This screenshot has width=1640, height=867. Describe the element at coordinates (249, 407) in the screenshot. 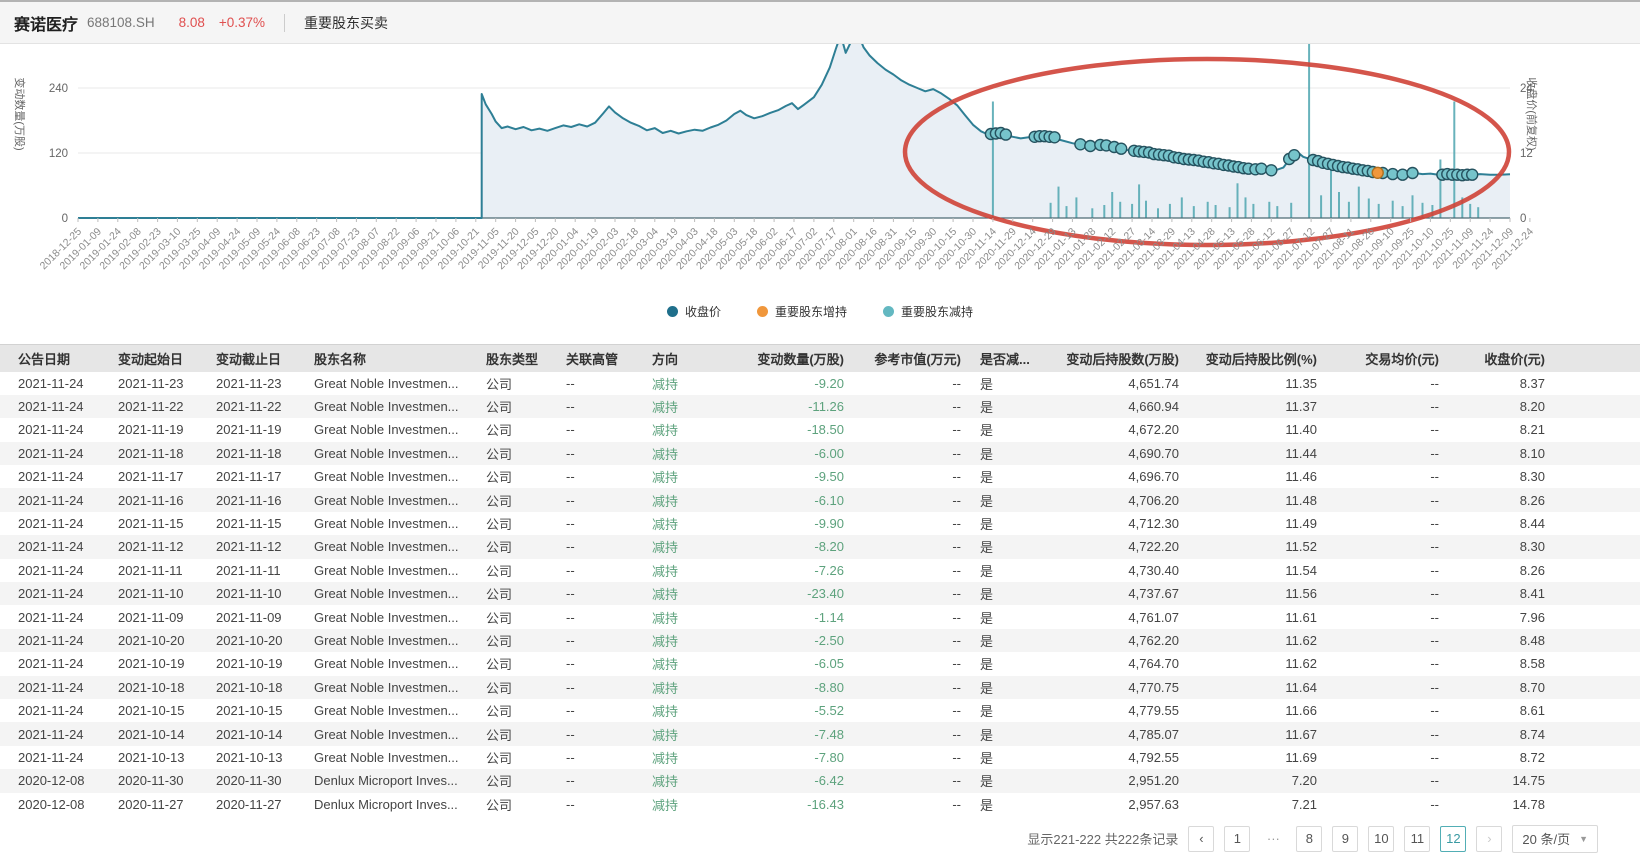

I see `cell-end-date: 2021-11-22` at that location.